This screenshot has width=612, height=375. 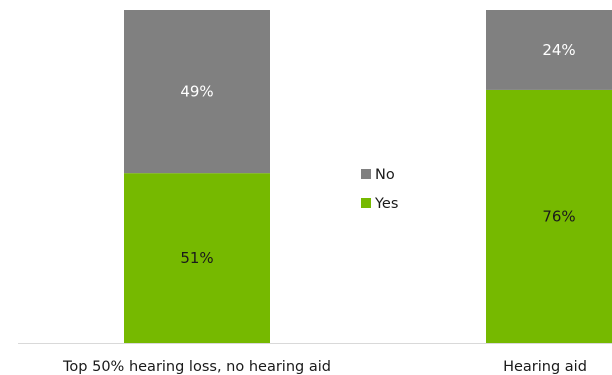 I want to click on legend-swatch-yes, so click(x=366, y=203).